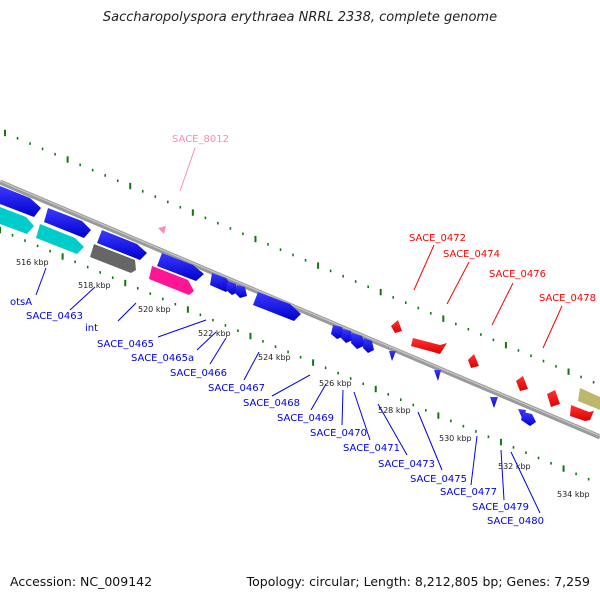 This screenshot has height=600, width=600. Describe the element at coordinates (236, 388) in the screenshot. I see `gene-label: SACE_0467` at that location.